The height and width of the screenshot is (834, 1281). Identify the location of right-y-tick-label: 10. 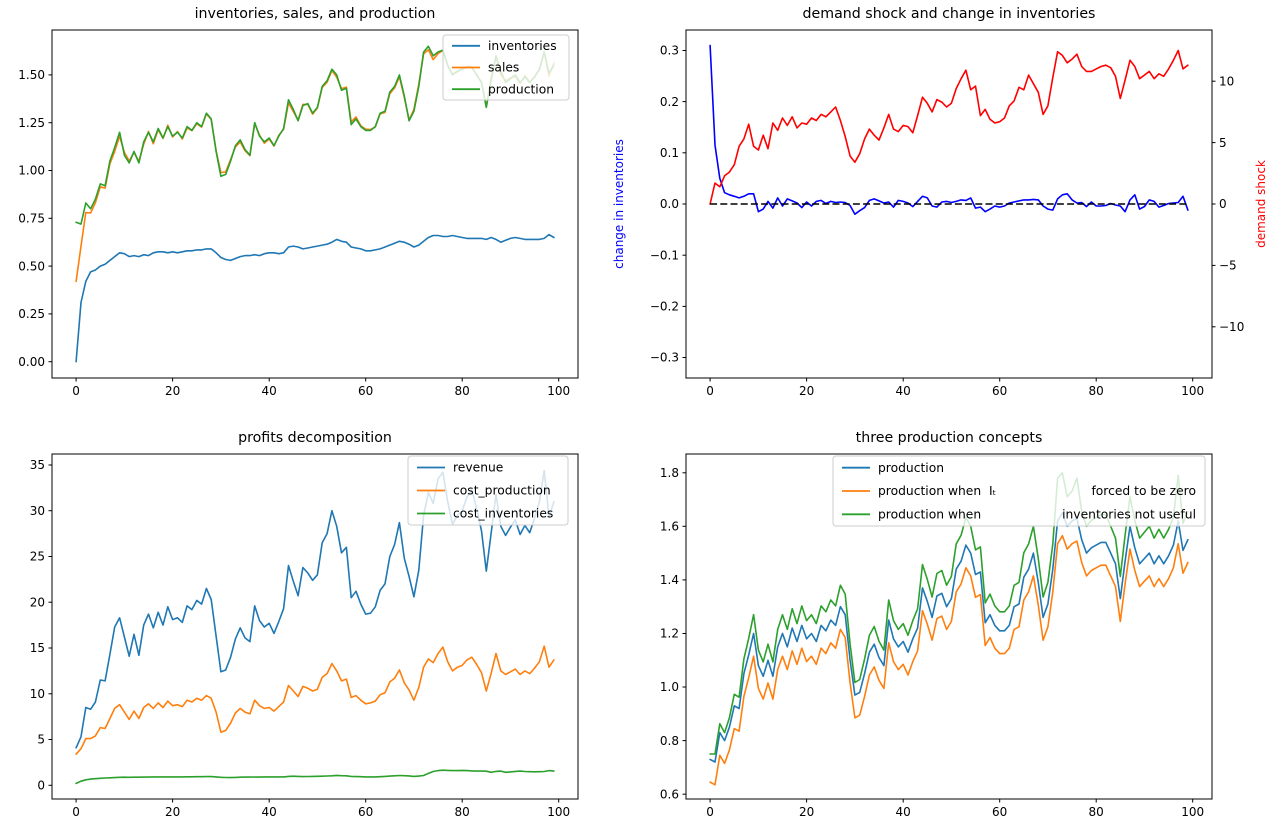
(1226, 81).